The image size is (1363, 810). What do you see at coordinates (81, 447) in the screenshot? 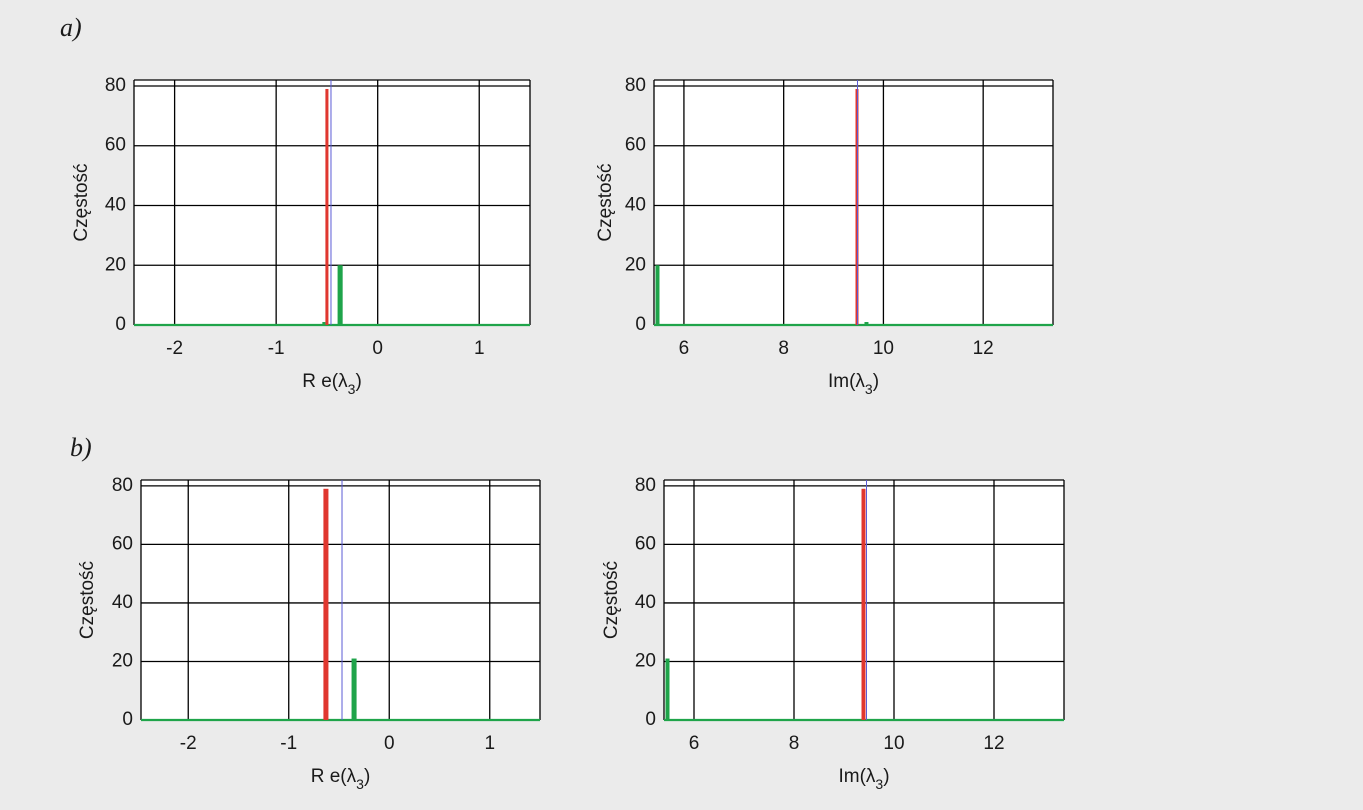
I see `panel-label: b)` at bounding box center [81, 447].